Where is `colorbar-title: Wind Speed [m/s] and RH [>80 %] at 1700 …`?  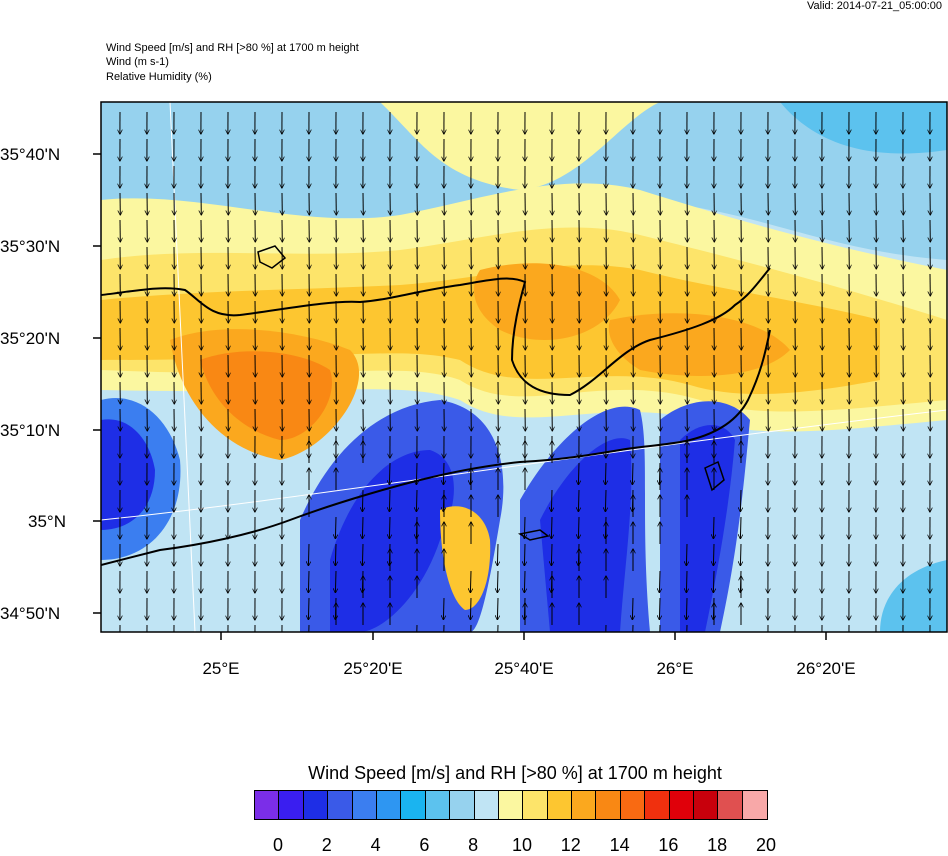
colorbar-title: Wind Speed [m/s] and RH [>80 %] at 1700 … is located at coordinates (474, 773).